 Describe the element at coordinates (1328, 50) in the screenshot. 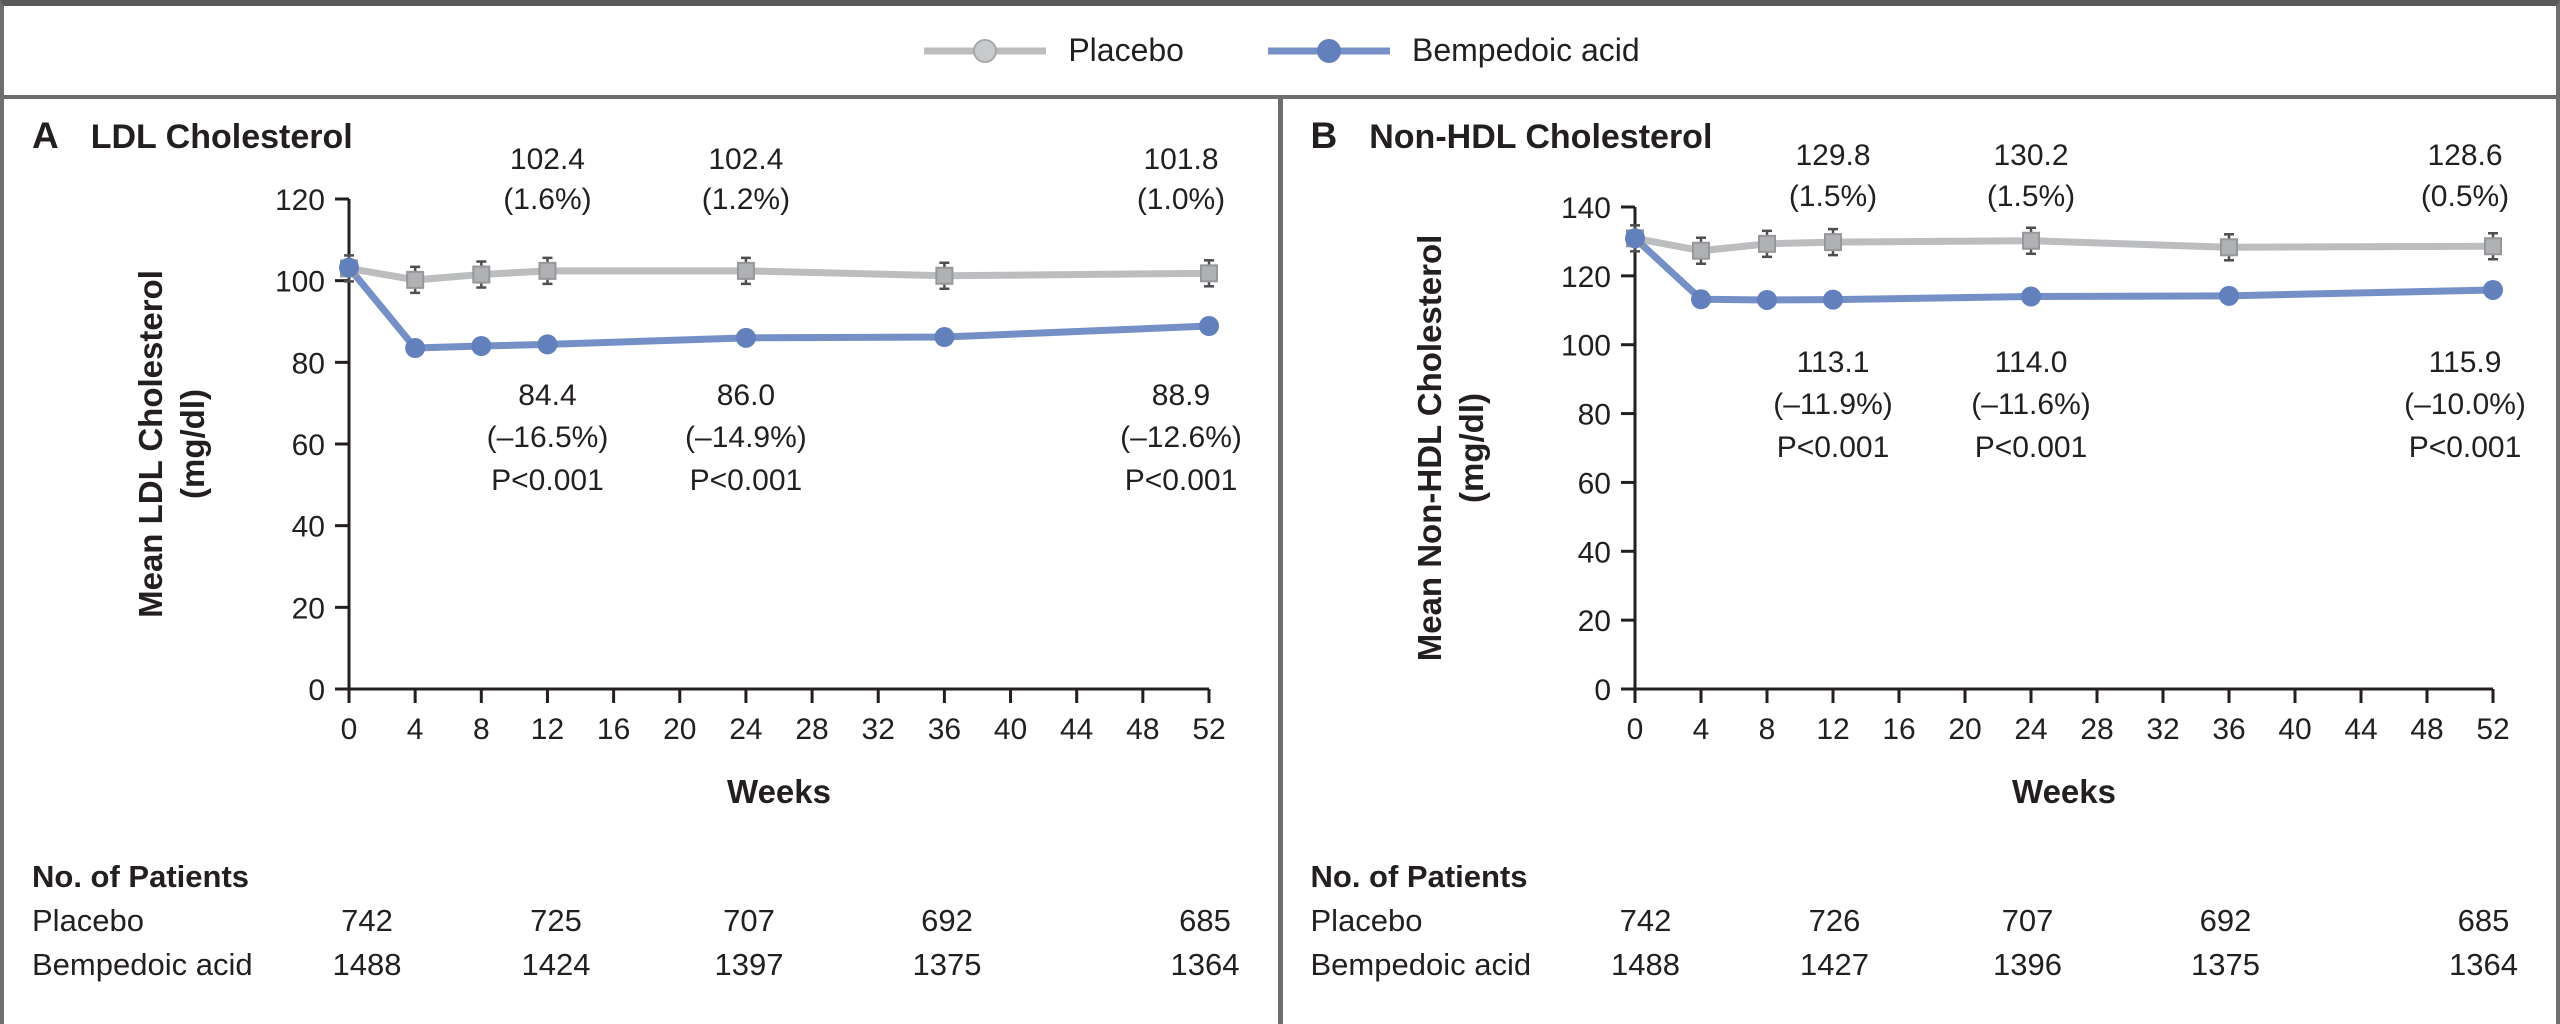

I see `bempedoic-line-marker-icon` at that location.